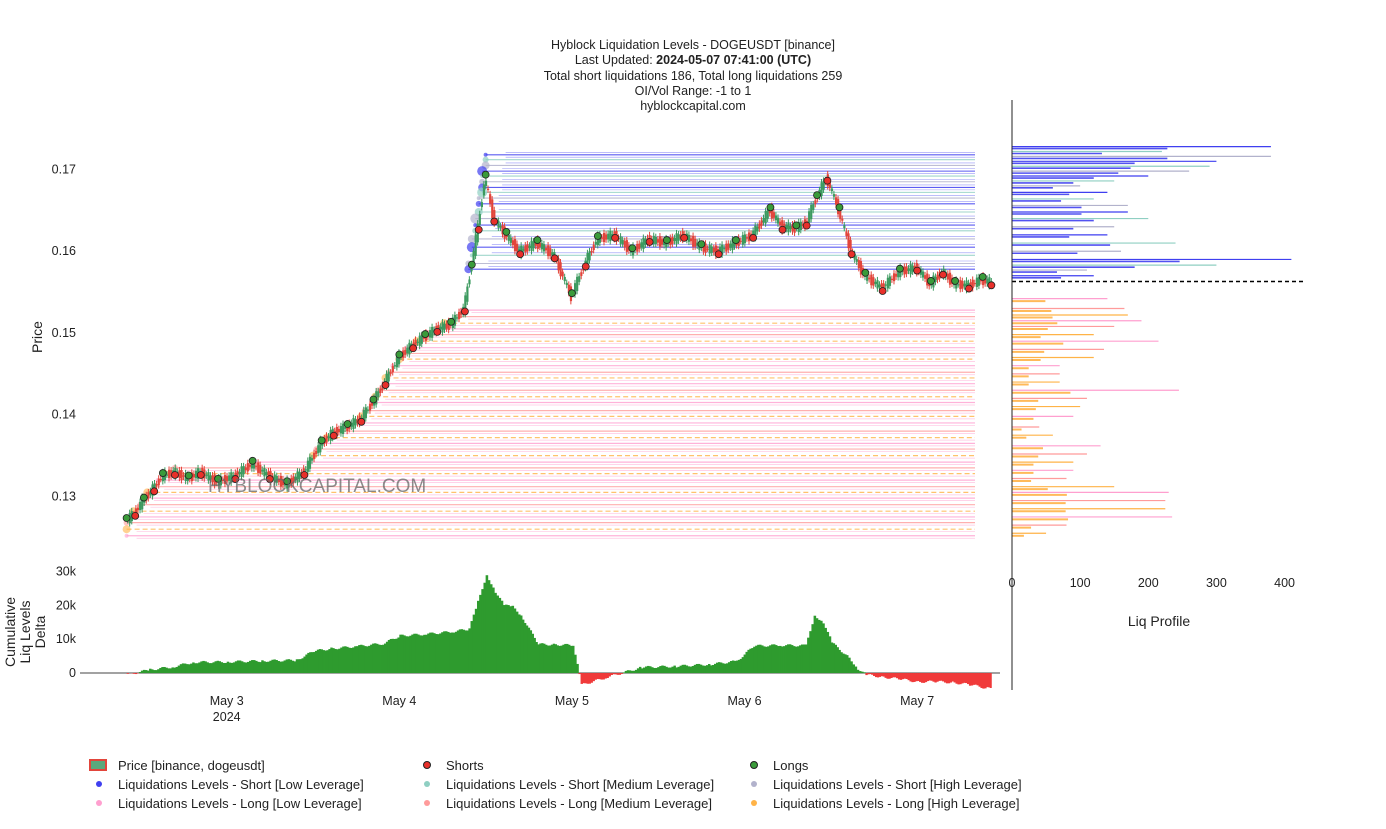  What do you see at coordinates (615, 60) in the screenshot?
I see `last-updated-label: Last Updated:` at bounding box center [615, 60].